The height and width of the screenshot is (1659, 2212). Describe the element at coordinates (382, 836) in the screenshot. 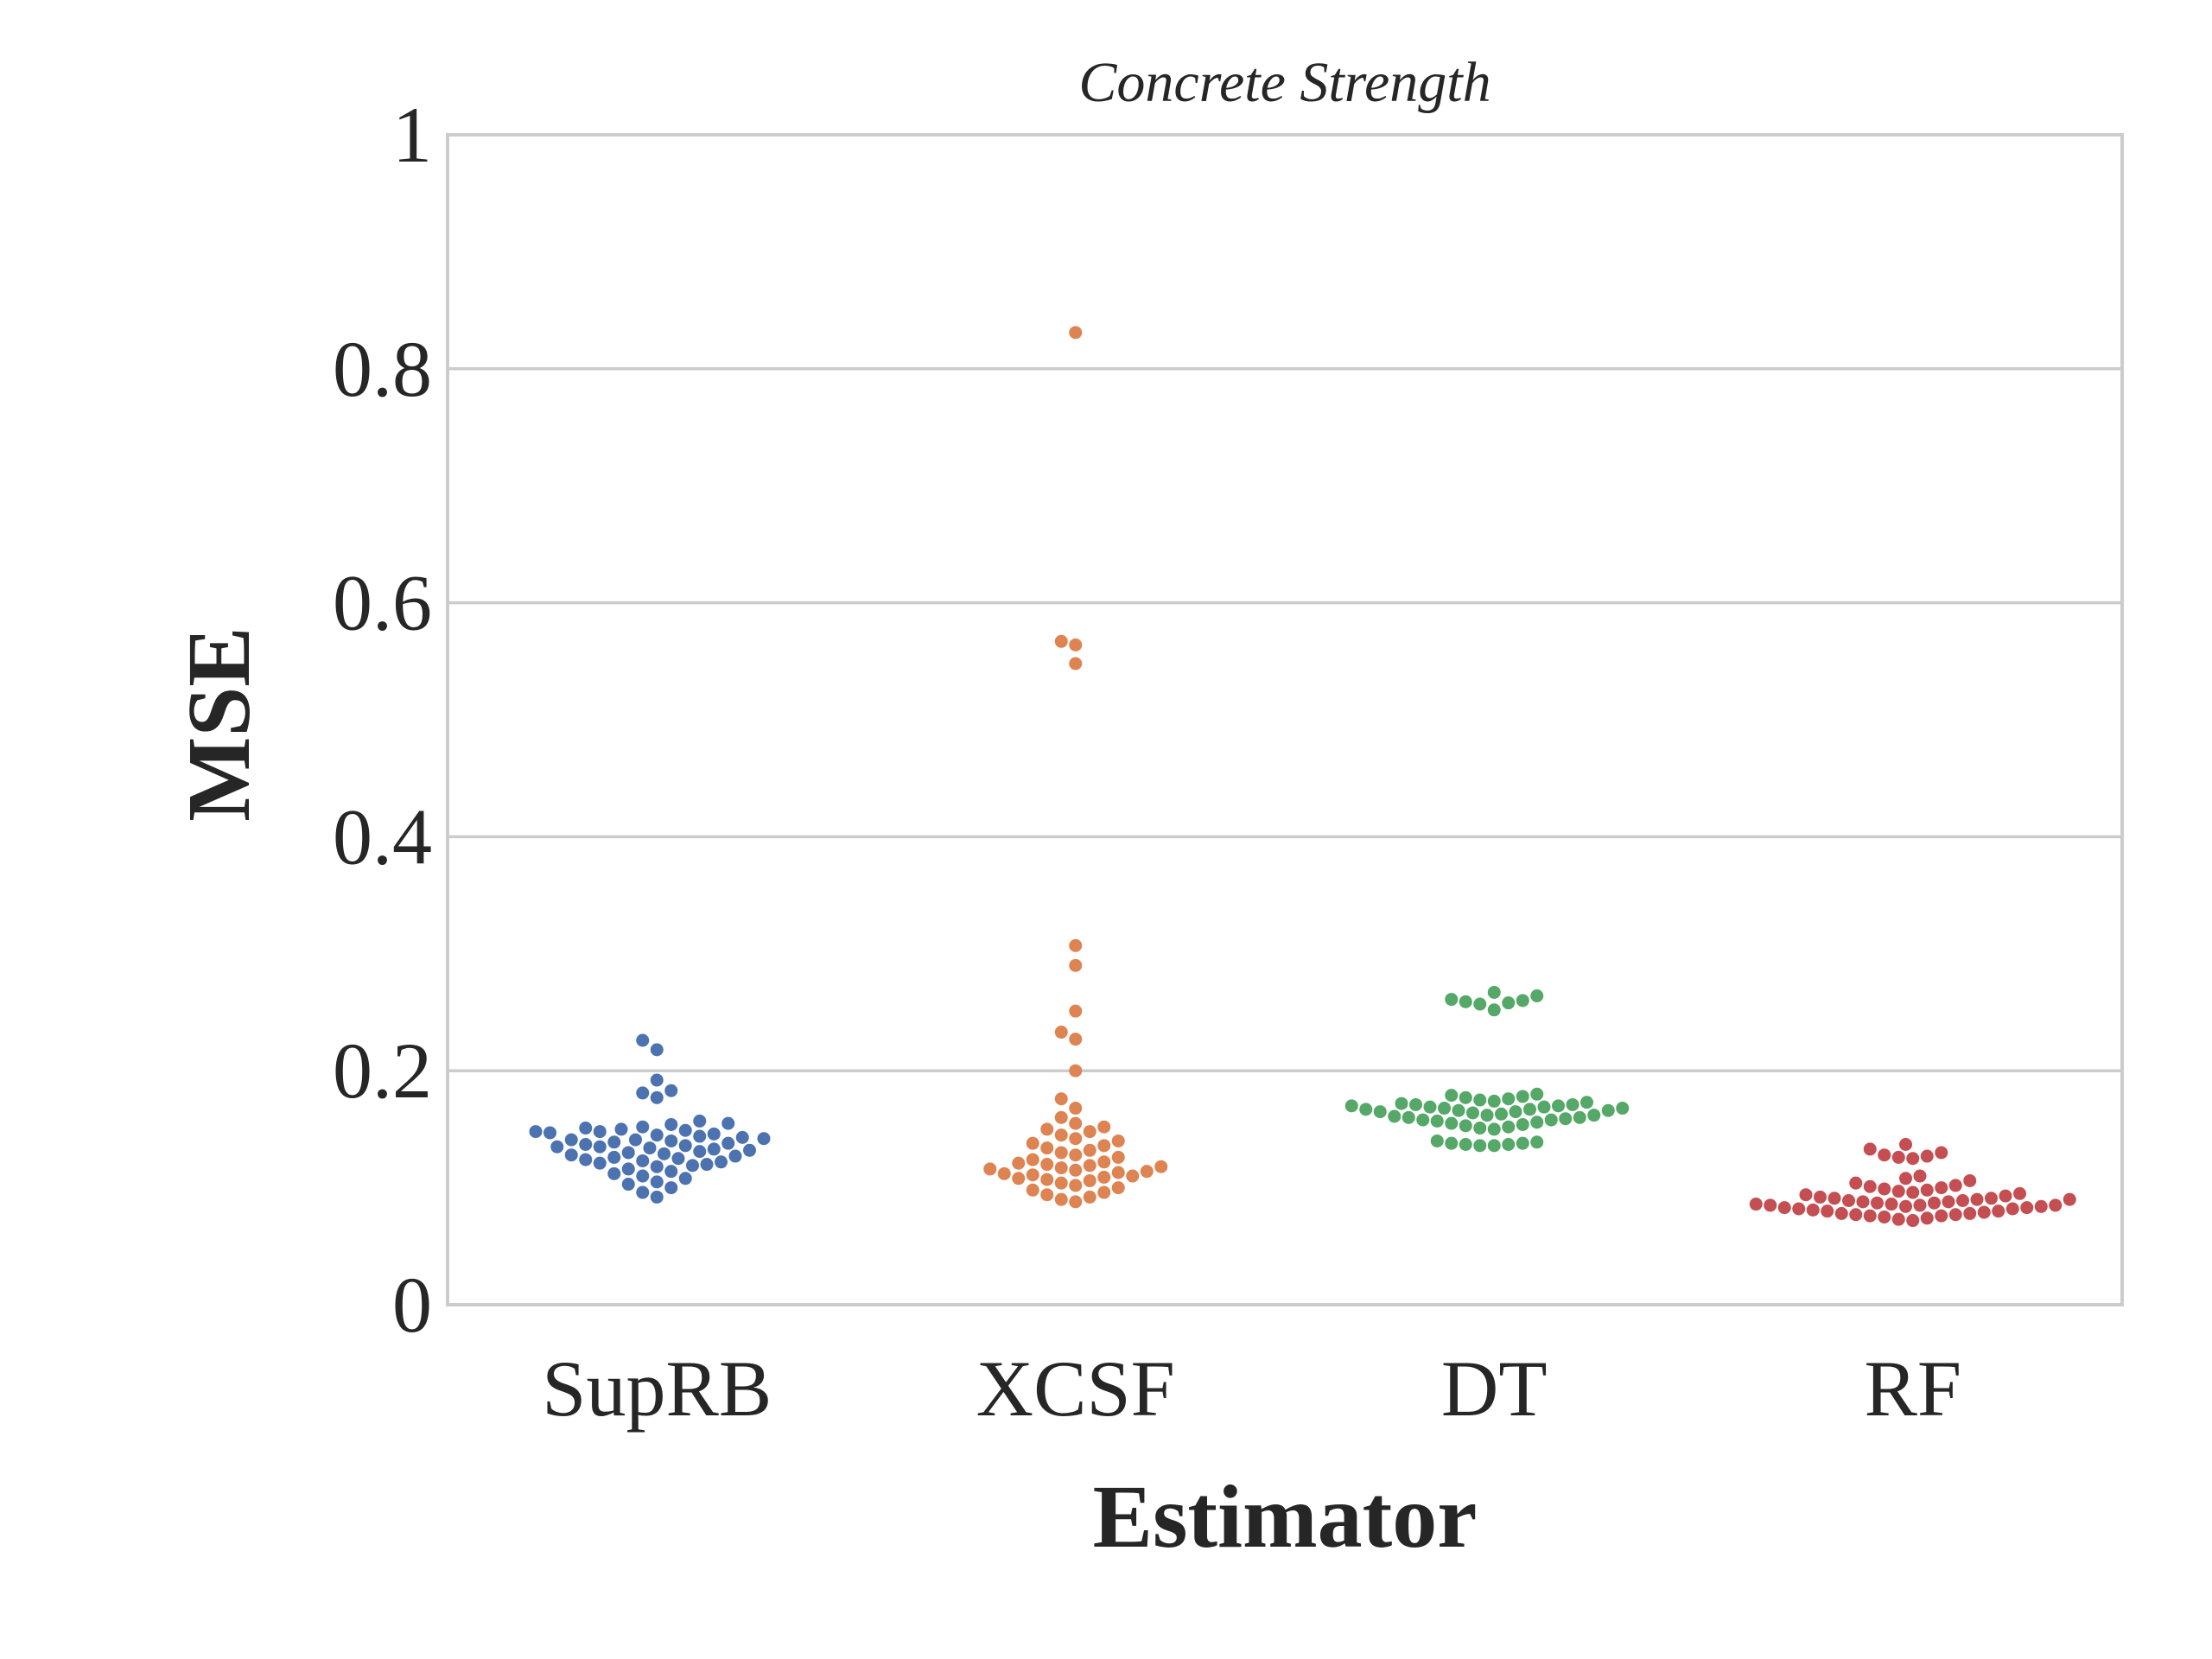

I see `y-tick-label: 0.4` at that location.